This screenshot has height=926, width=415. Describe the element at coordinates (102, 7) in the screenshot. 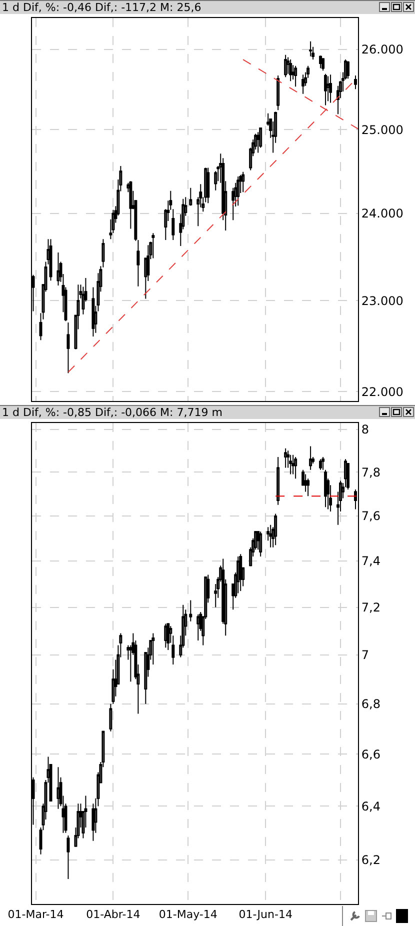

I see `chart-title: 1 d Dif, %: -0,46 Dif,: -117,2 M: 25,6` at that location.